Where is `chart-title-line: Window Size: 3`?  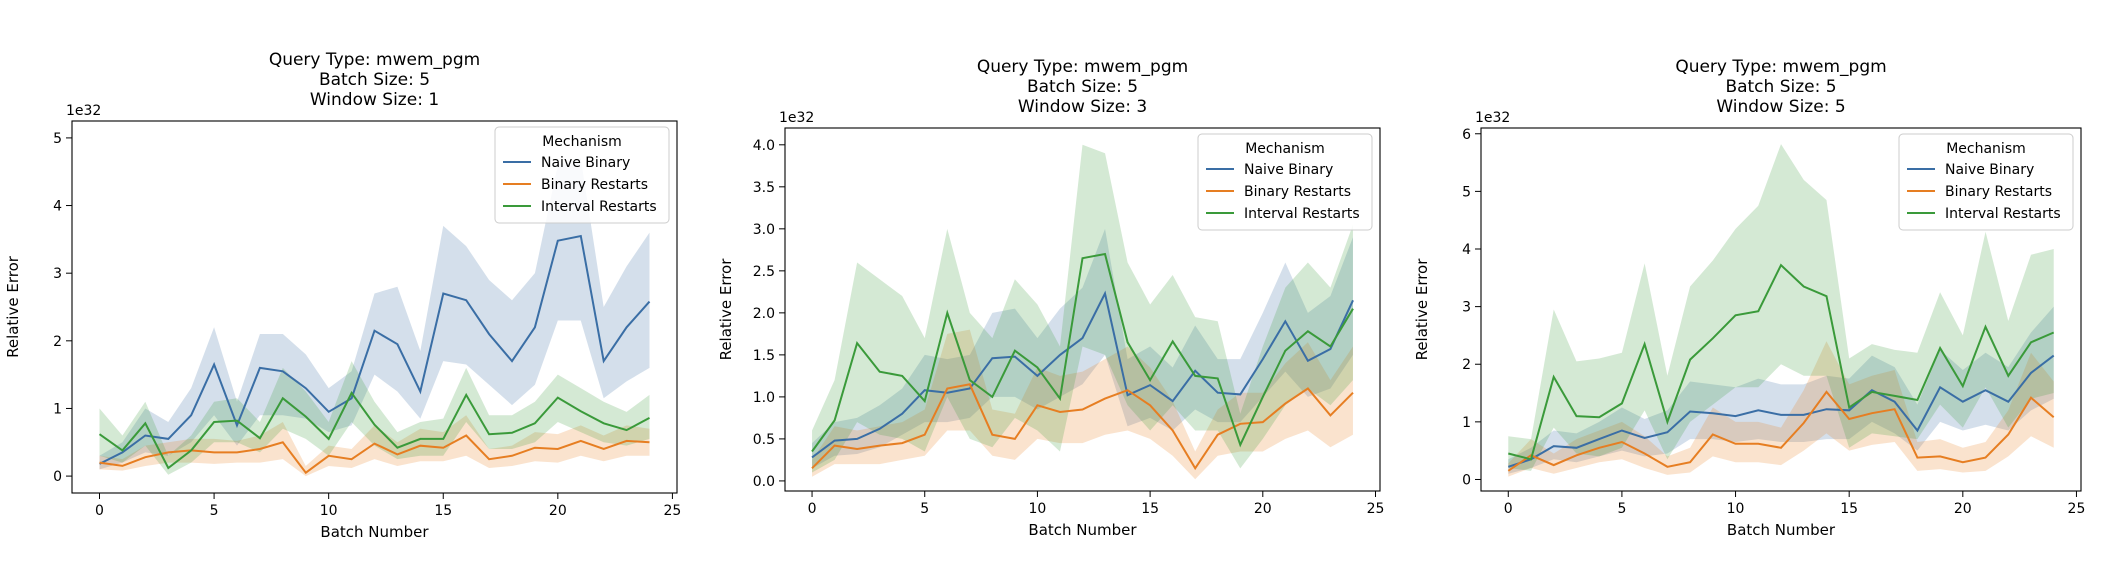
chart-title-line: Window Size: 3 is located at coordinates (1082, 107).